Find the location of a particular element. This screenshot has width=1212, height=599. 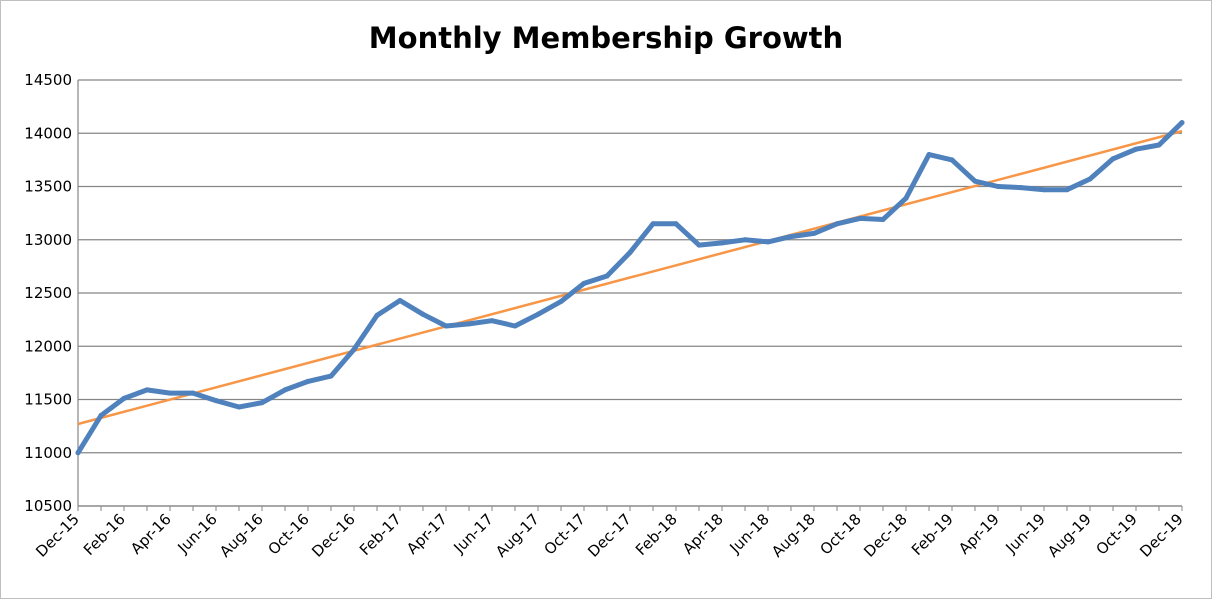

y-tick-label: 14000 is located at coordinates (48, 133).